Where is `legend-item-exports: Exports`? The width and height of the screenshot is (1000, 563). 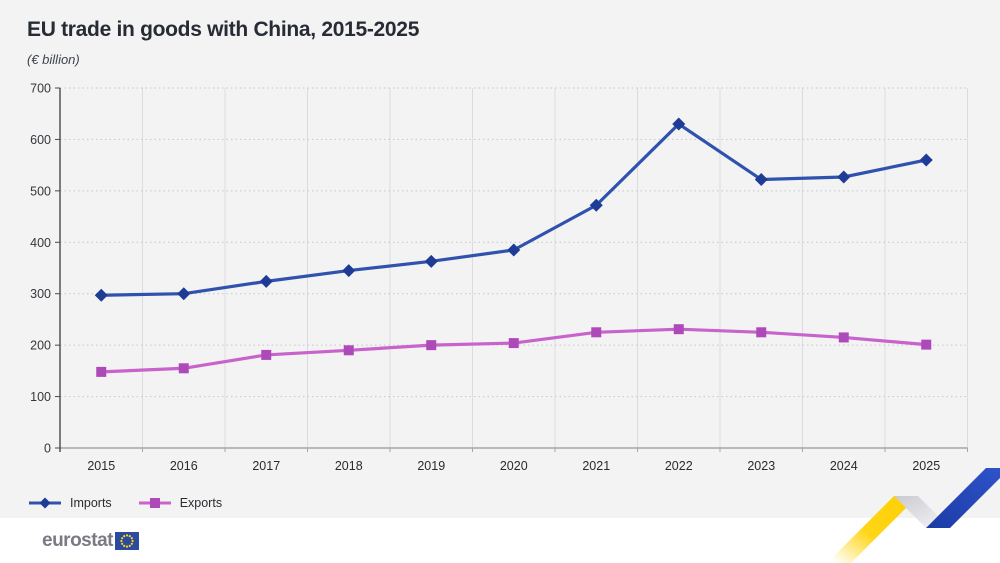
legend-item-exports: Exports is located at coordinates (180, 503).